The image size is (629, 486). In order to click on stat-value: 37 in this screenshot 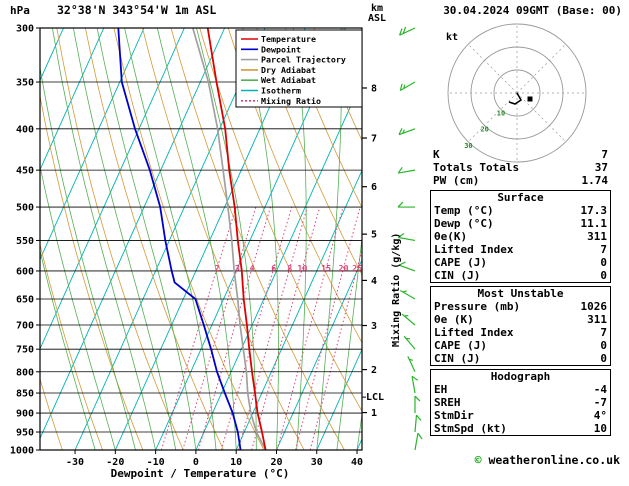, I will do `click(601, 167)`.